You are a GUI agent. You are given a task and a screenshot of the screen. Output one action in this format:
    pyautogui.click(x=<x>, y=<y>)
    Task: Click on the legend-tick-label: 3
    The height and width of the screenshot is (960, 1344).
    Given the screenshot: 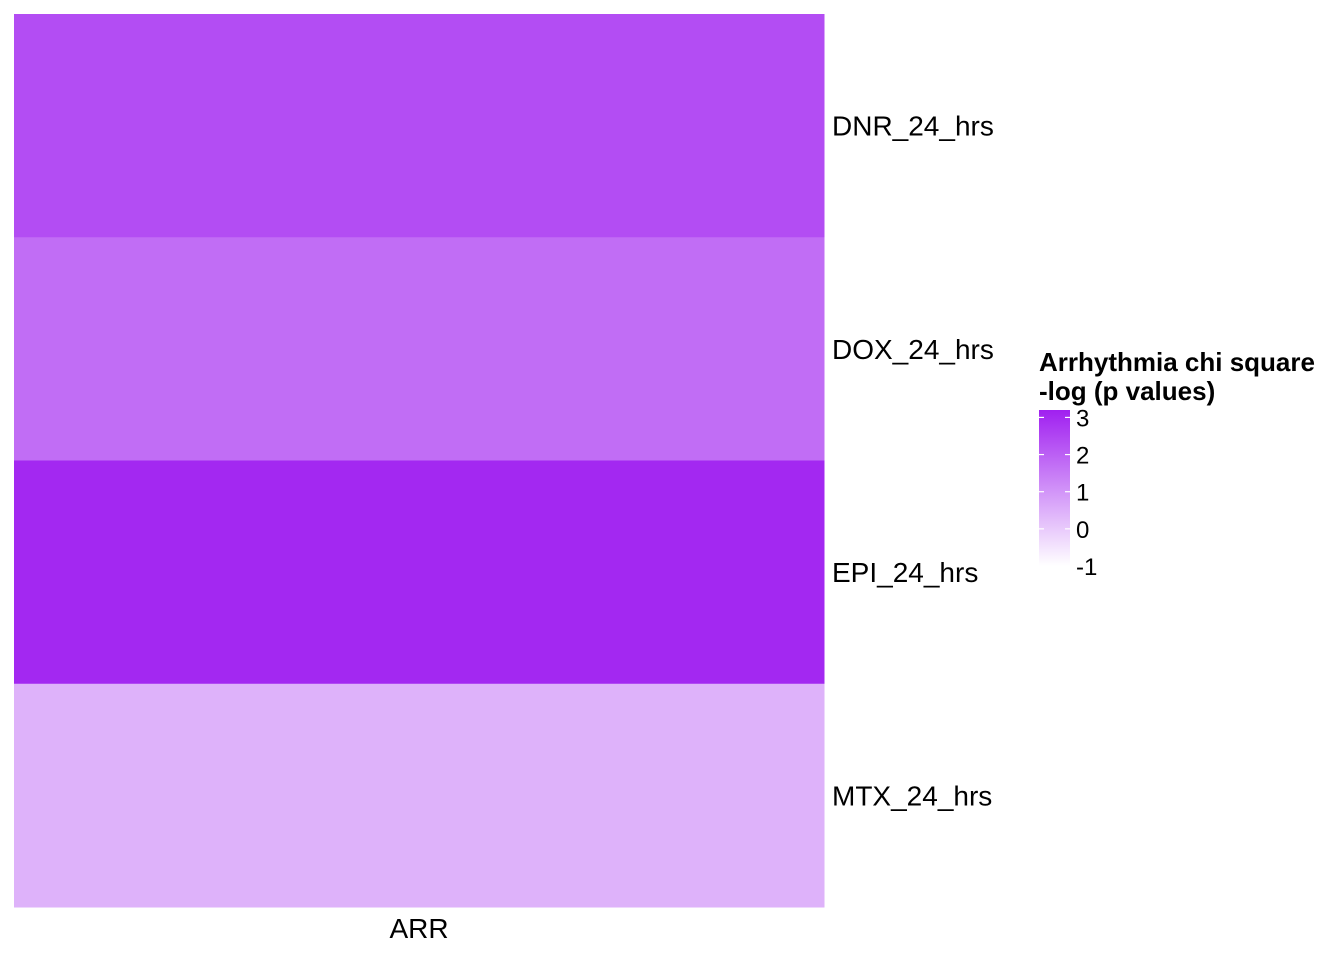 What is the action you would take?
    pyautogui.click(x=1082, y=418)
    